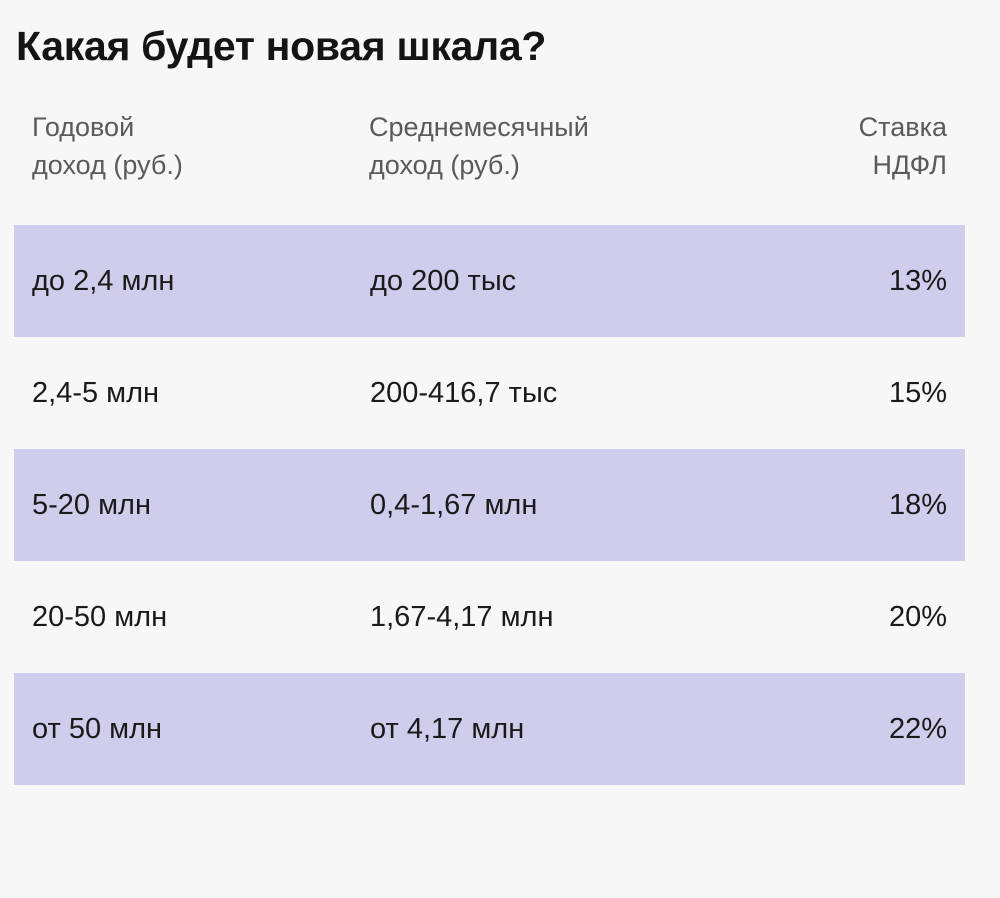 The height and width of the screenshot is (898, 1000). What do you see at coordinates (917, 393) in the screenshot?
I see `cell-tax-rate: 15%` at bounding box center [917, 393].